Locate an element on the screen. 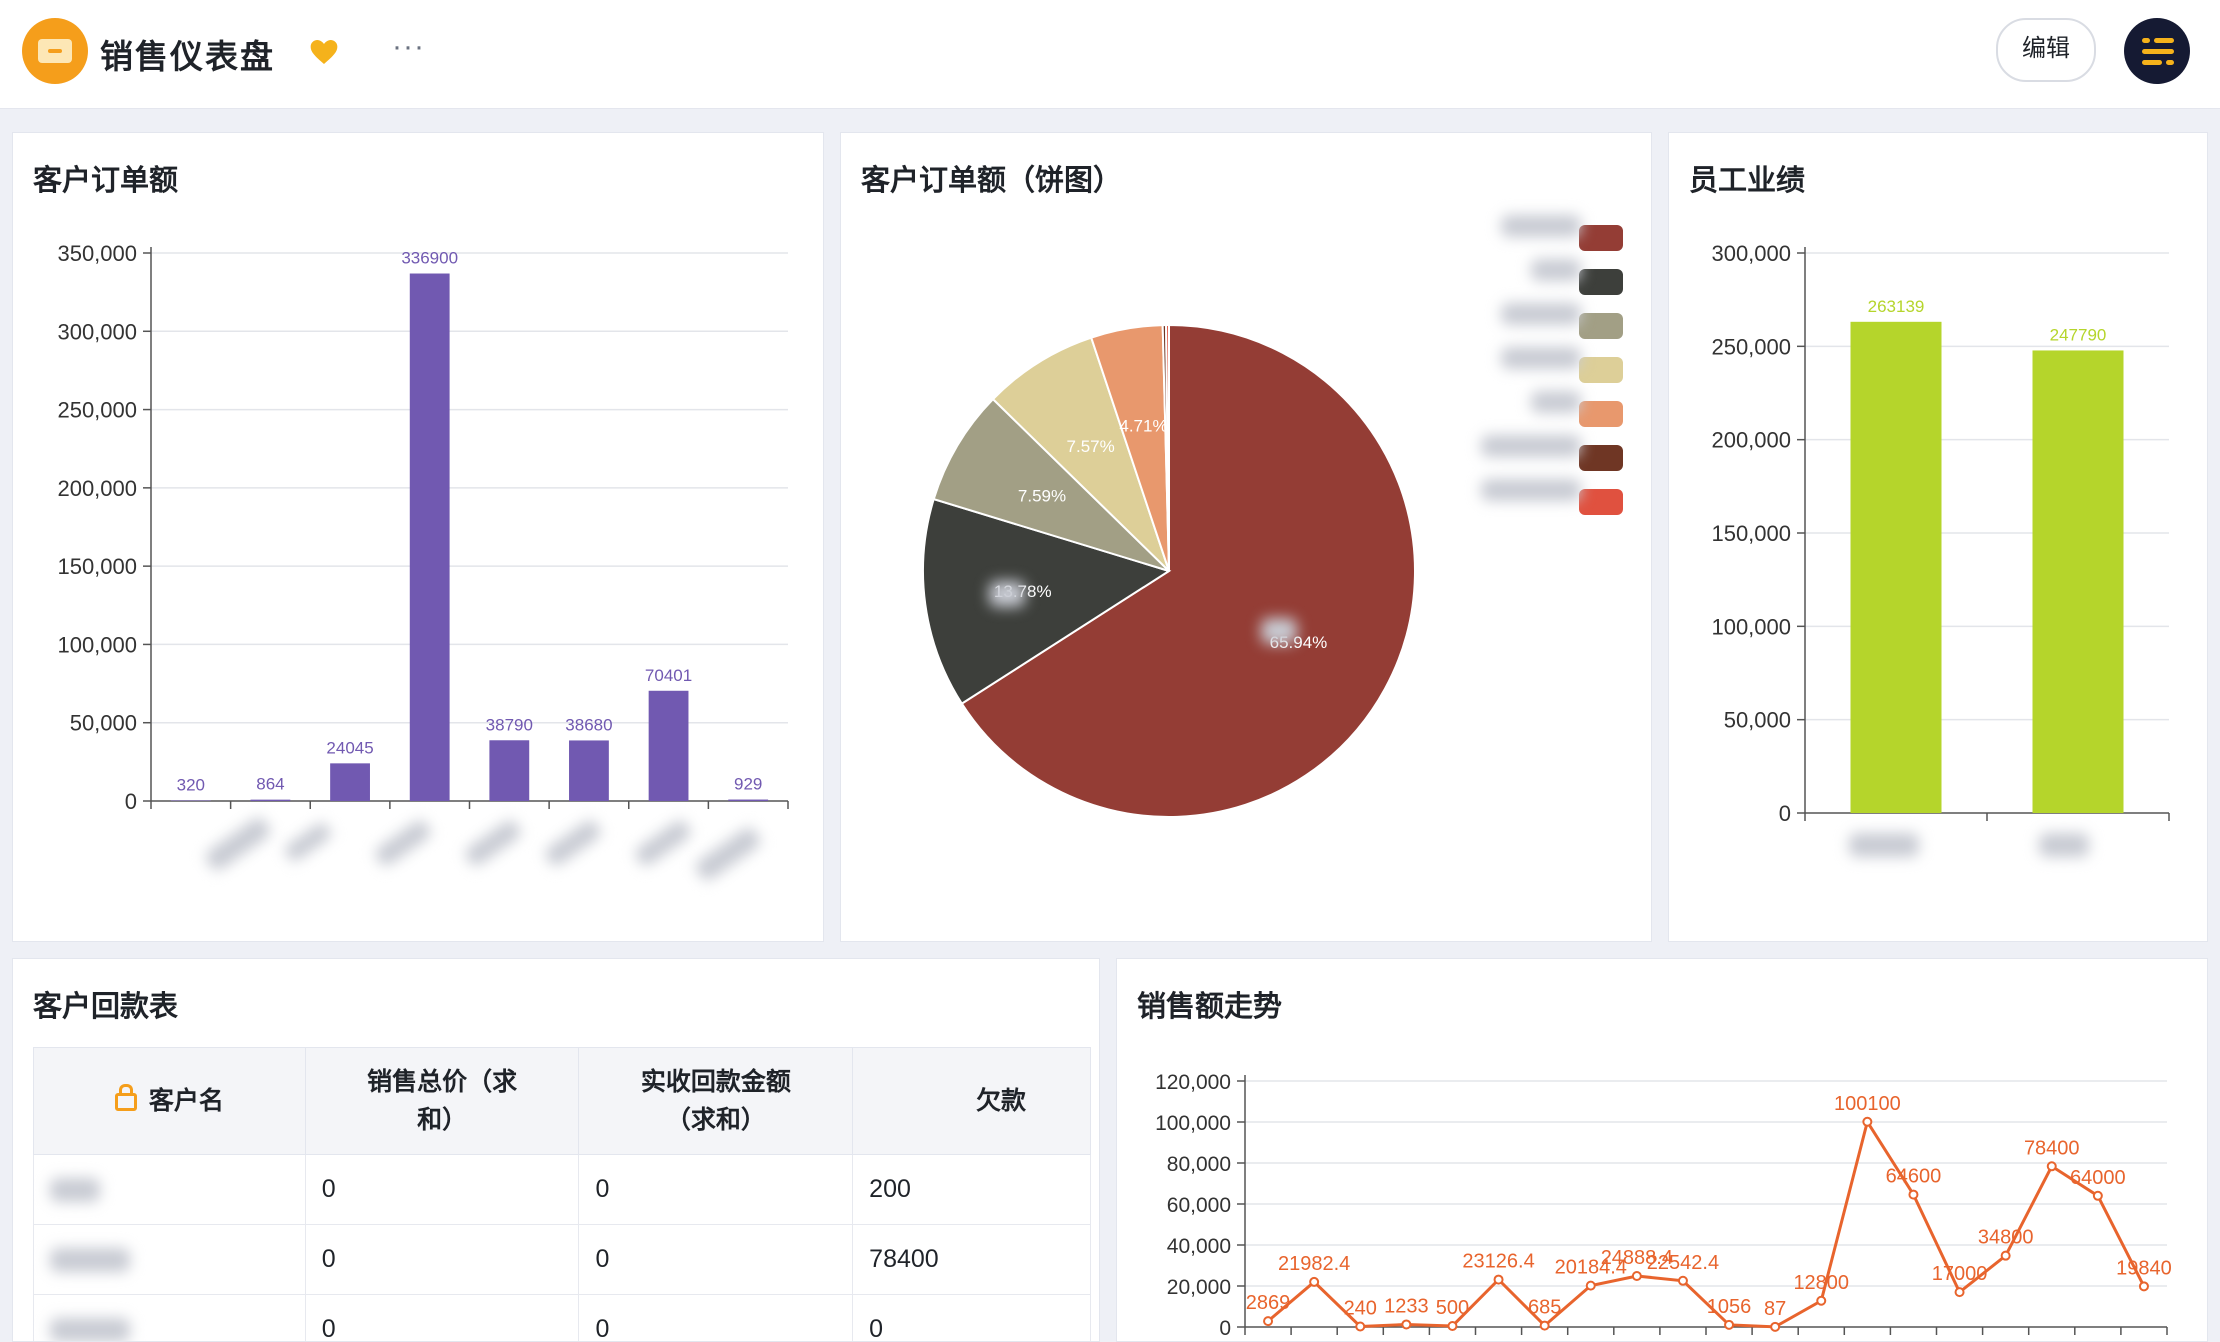  trend-value-label: 685 is located at coordinates (1544, 1308).